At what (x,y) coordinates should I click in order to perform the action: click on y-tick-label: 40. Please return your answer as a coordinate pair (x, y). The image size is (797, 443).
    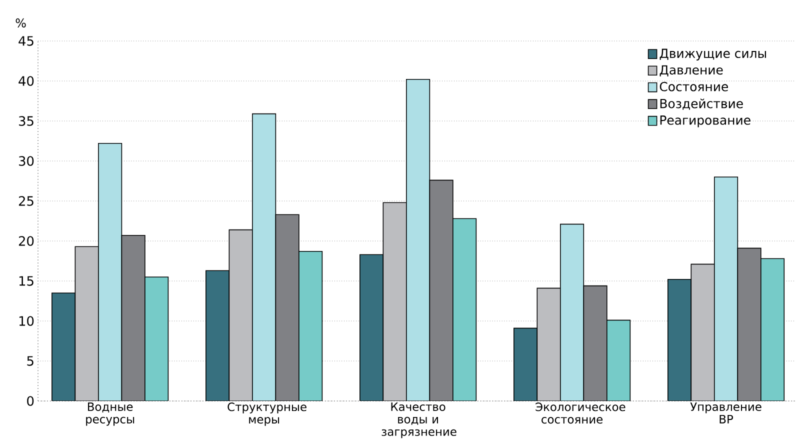
    Looking at the image, I should click on (26, 81).